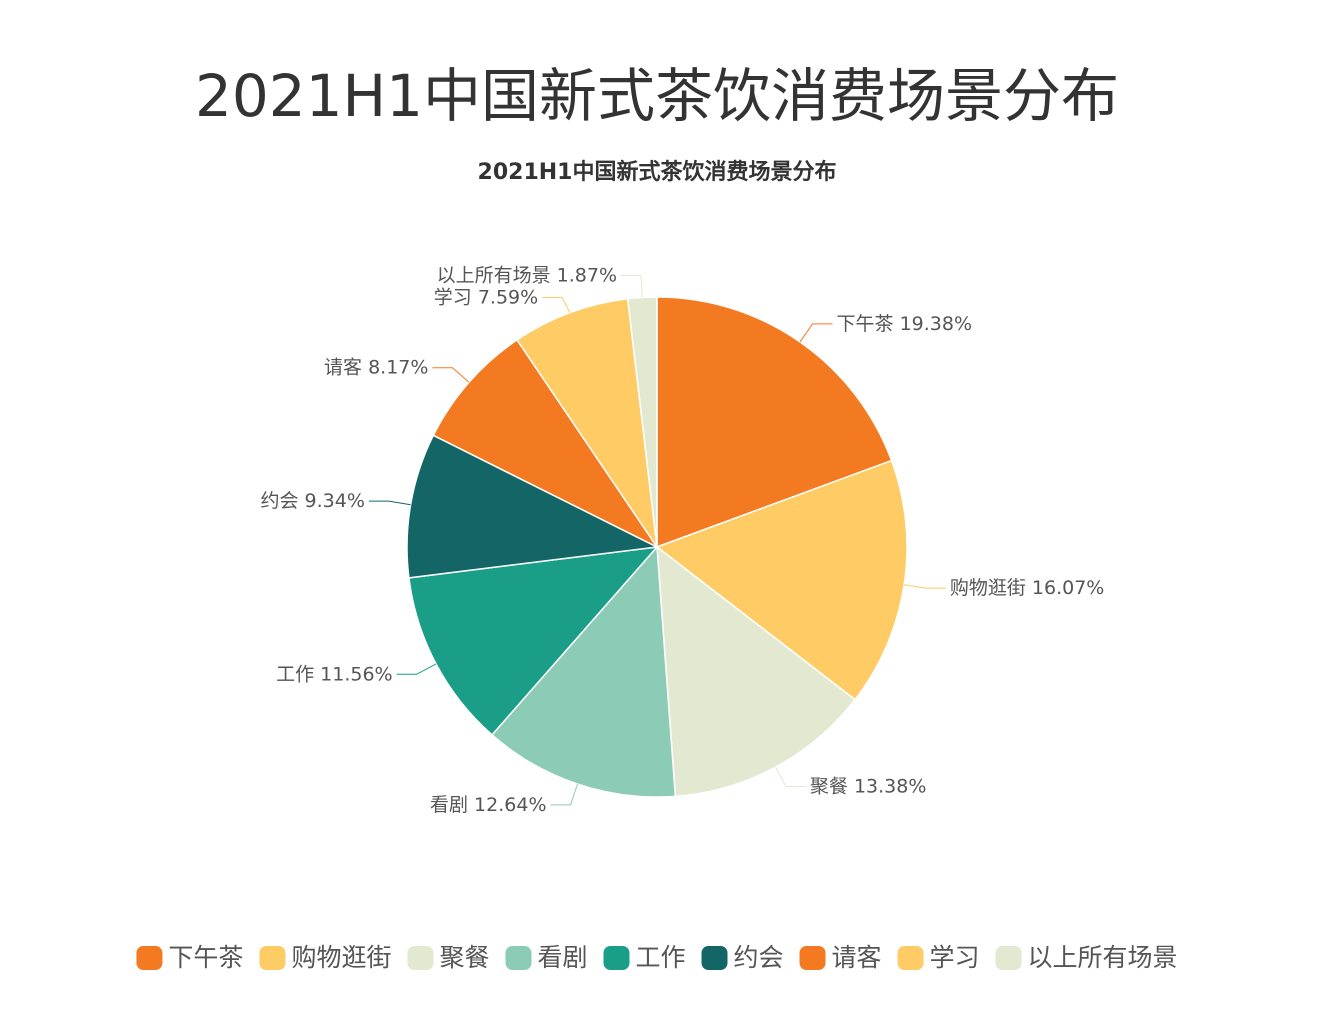 This screenshot has width=1326, height=1010. I want to click on label-category: 以上所有场景, so click(497, 275).